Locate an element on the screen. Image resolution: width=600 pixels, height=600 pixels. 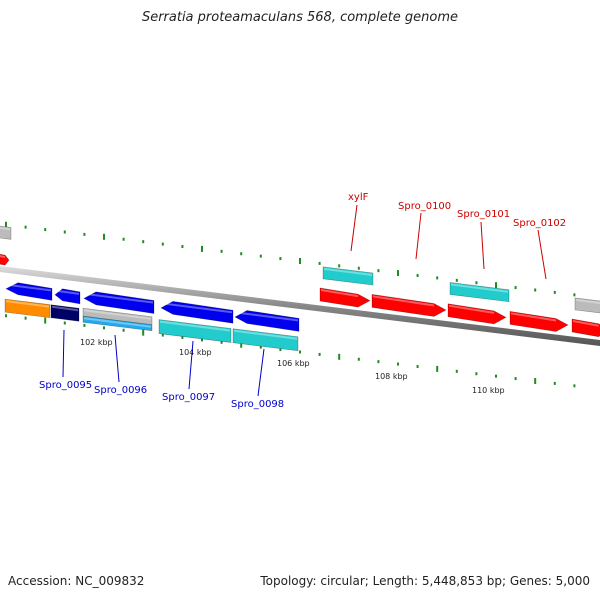
gene-rna-xylF-highlight is located at coordinates (348, 271).